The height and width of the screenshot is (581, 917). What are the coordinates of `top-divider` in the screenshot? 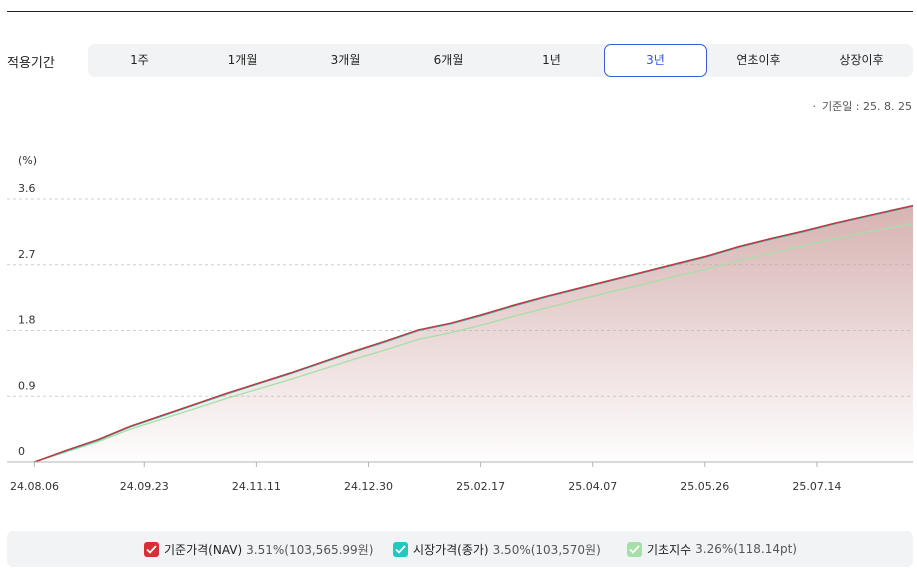 It's located at (460, 11).